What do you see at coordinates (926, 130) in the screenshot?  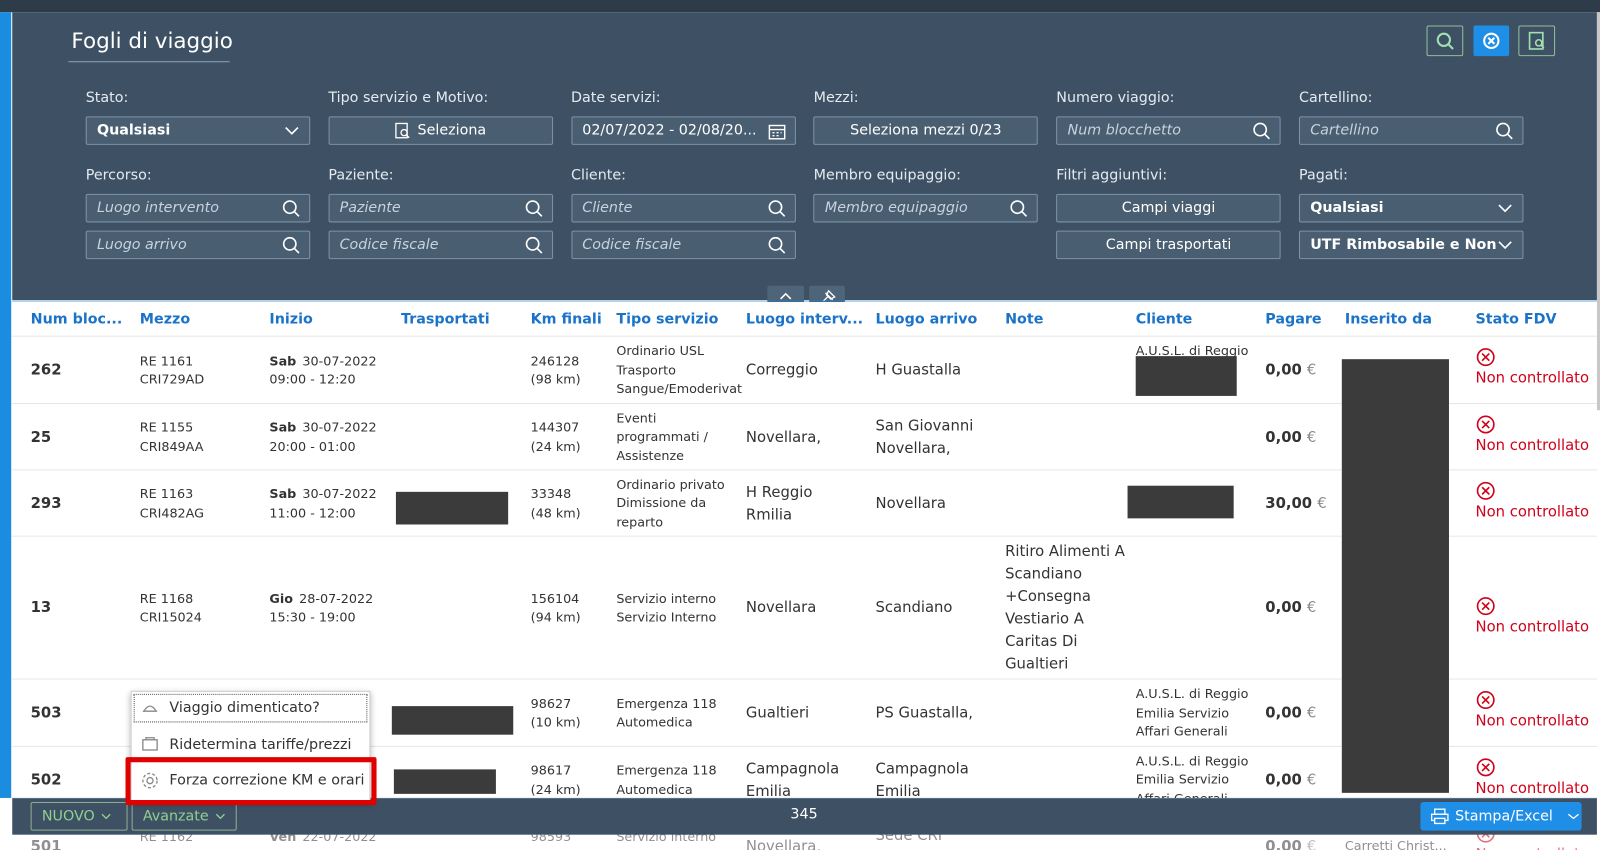 I see `filter-field: Seleziona mezzi 0/23` at bounding box center [926, 130].